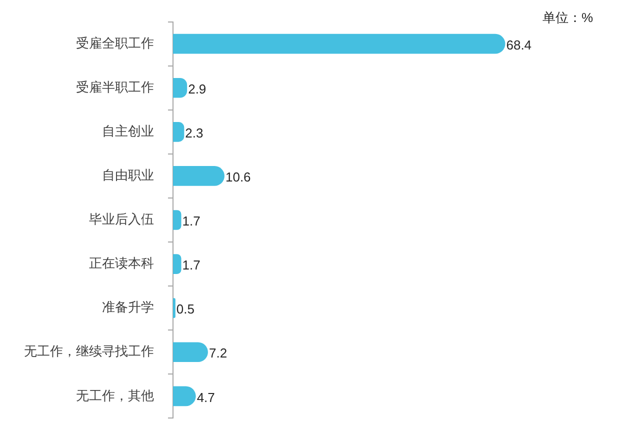 The image size is (633, 440). I want to click on data-label: 2.9, so click(197, 88).